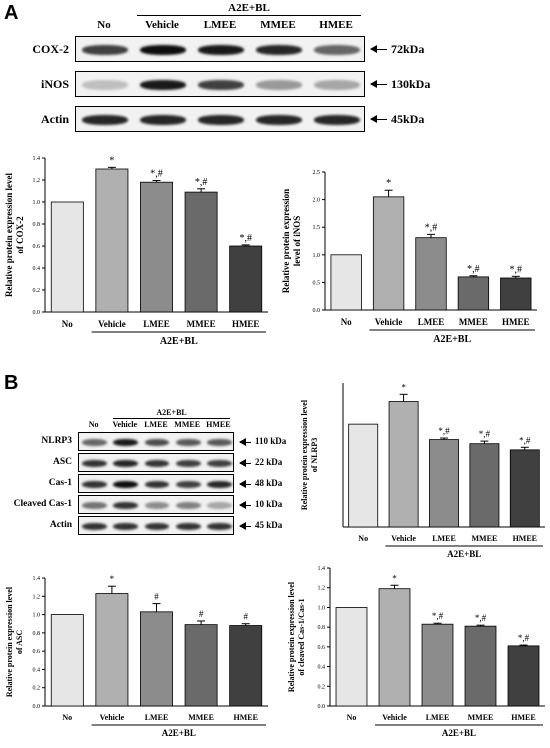 The width and height of the screenshot is (550, 748). Describe the element at coordinates (56, 441) in the screenshot. I see `protein-label: NLRP3` at that location.